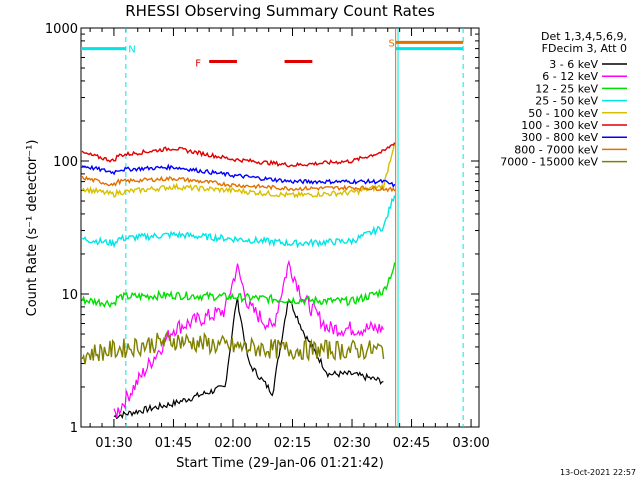 The width and height of the screenshot is (640, 480). Describe the element at coordinates (559, 137) in the screenshot. I see `legend-label: 300 - 800 keV` at that location.